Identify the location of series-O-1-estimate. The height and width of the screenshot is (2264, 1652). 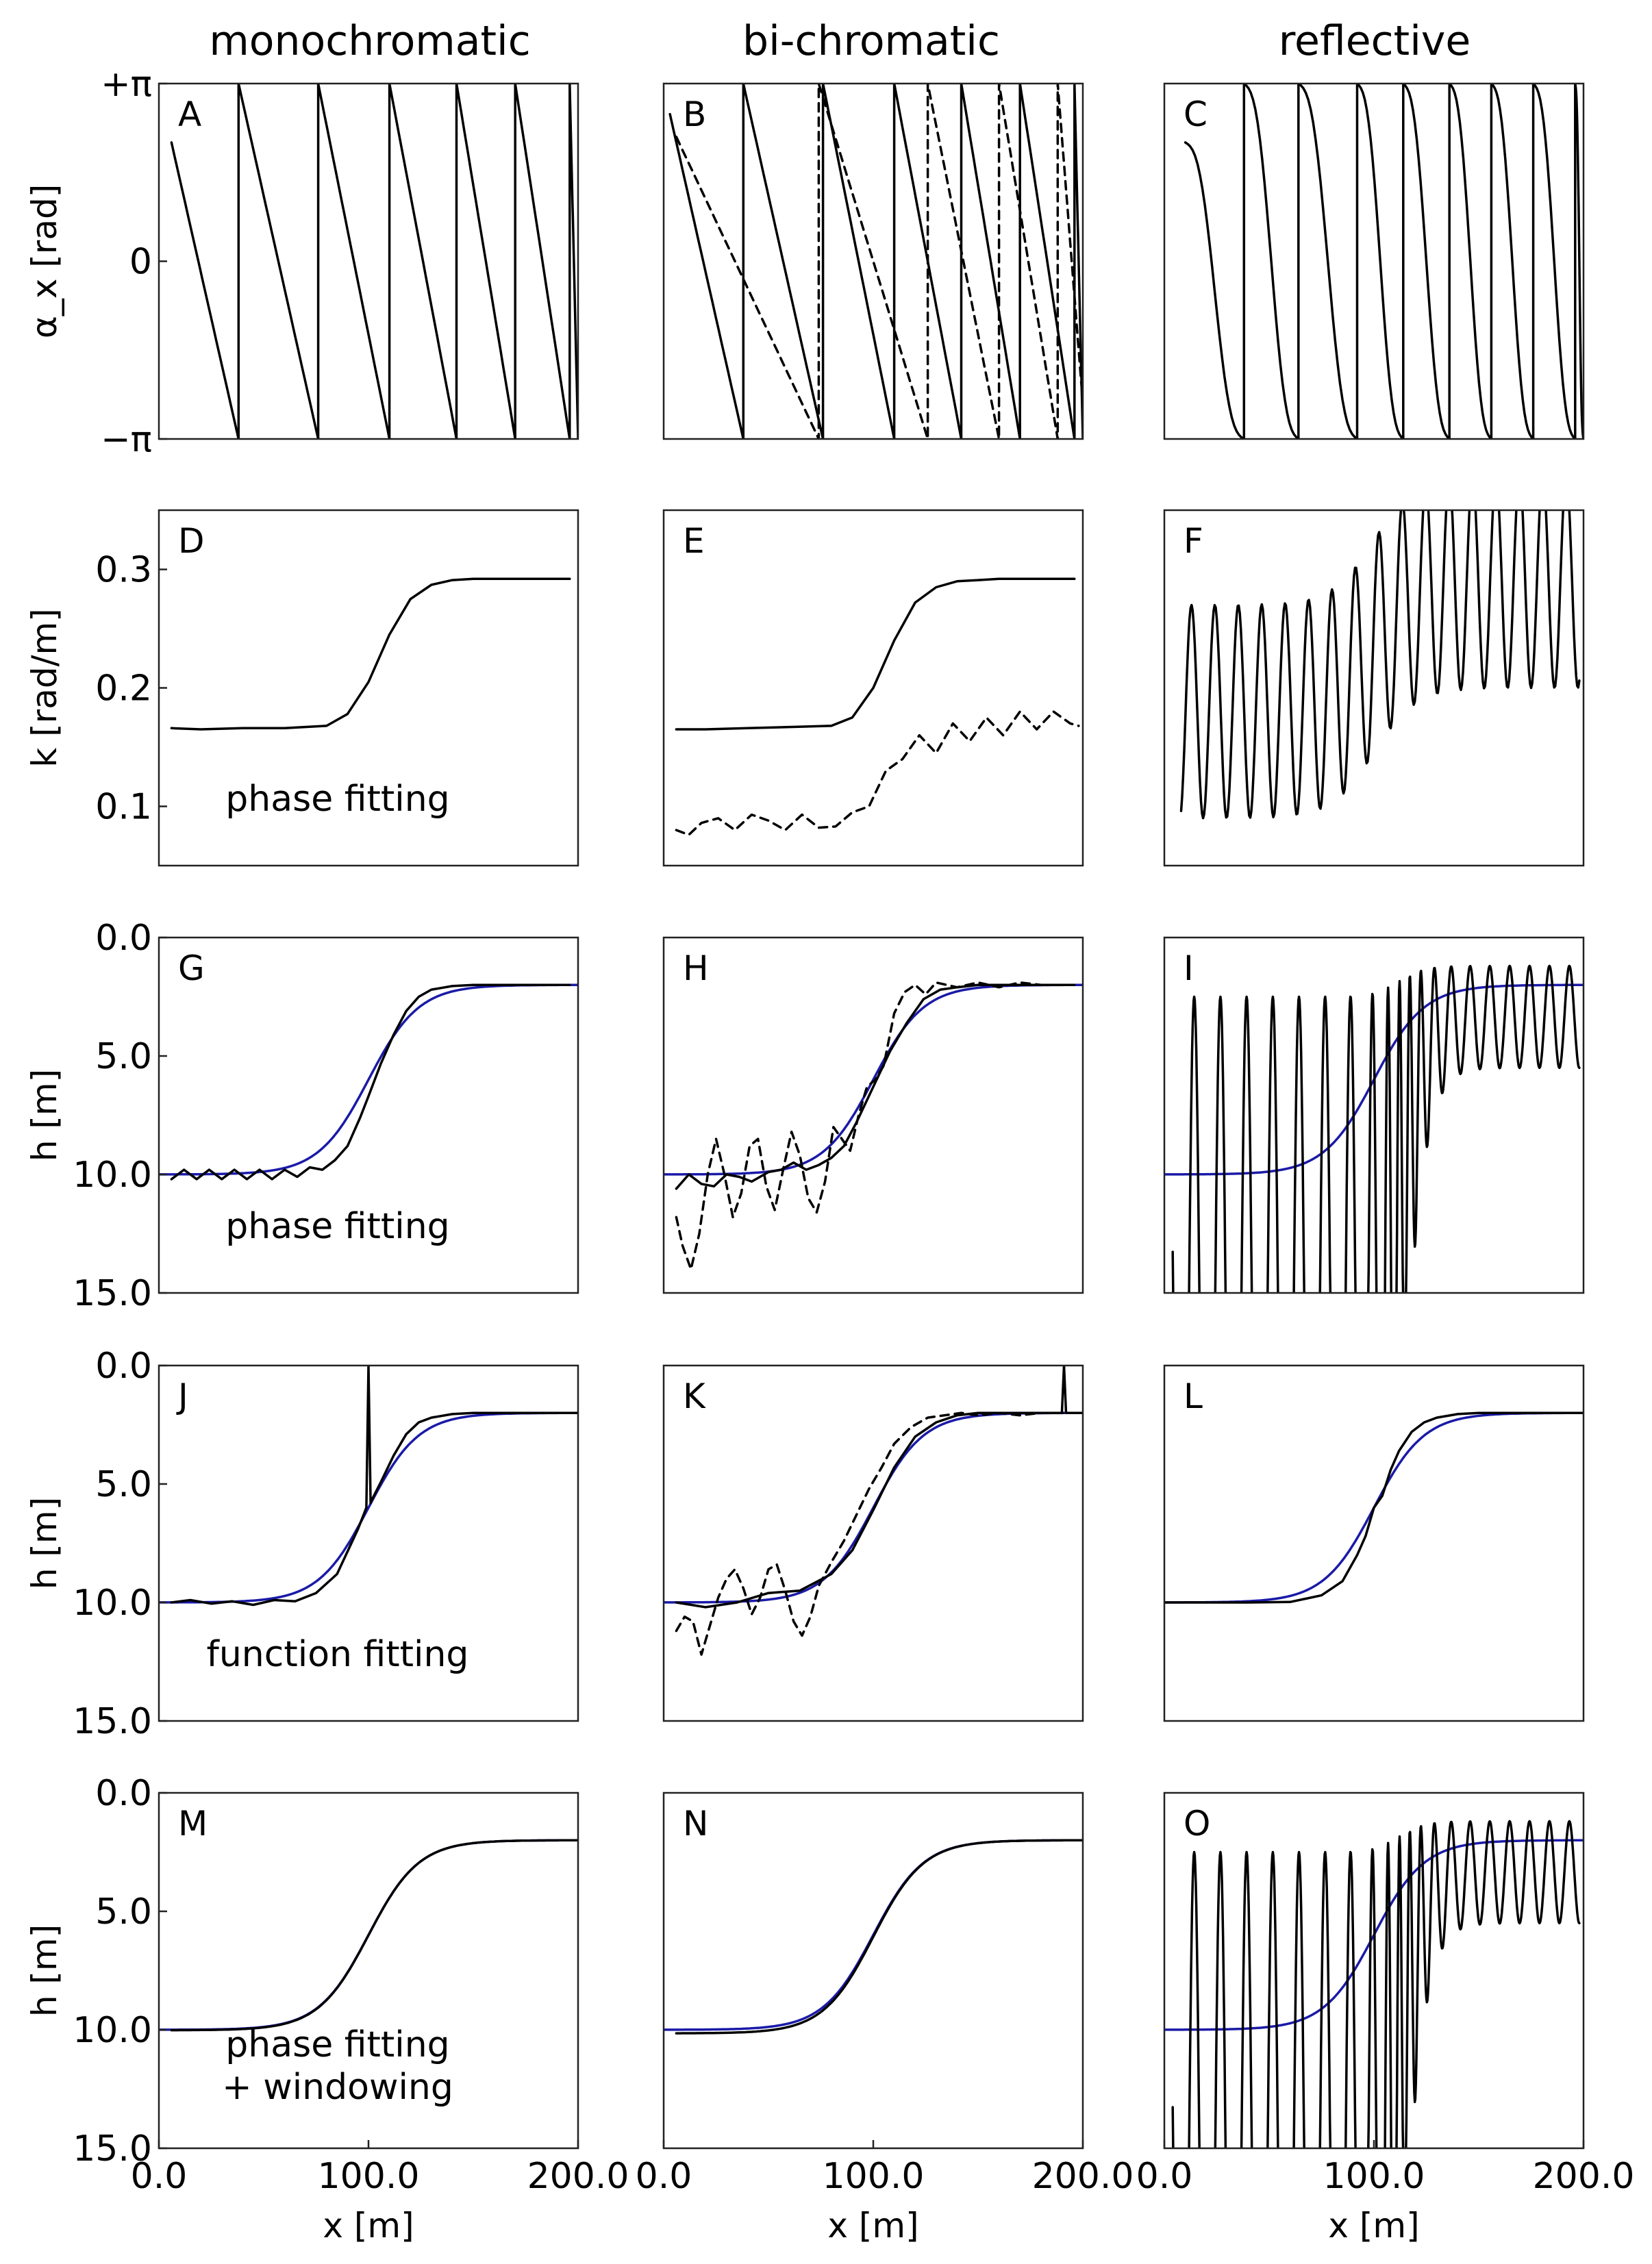
(1376, 1984).